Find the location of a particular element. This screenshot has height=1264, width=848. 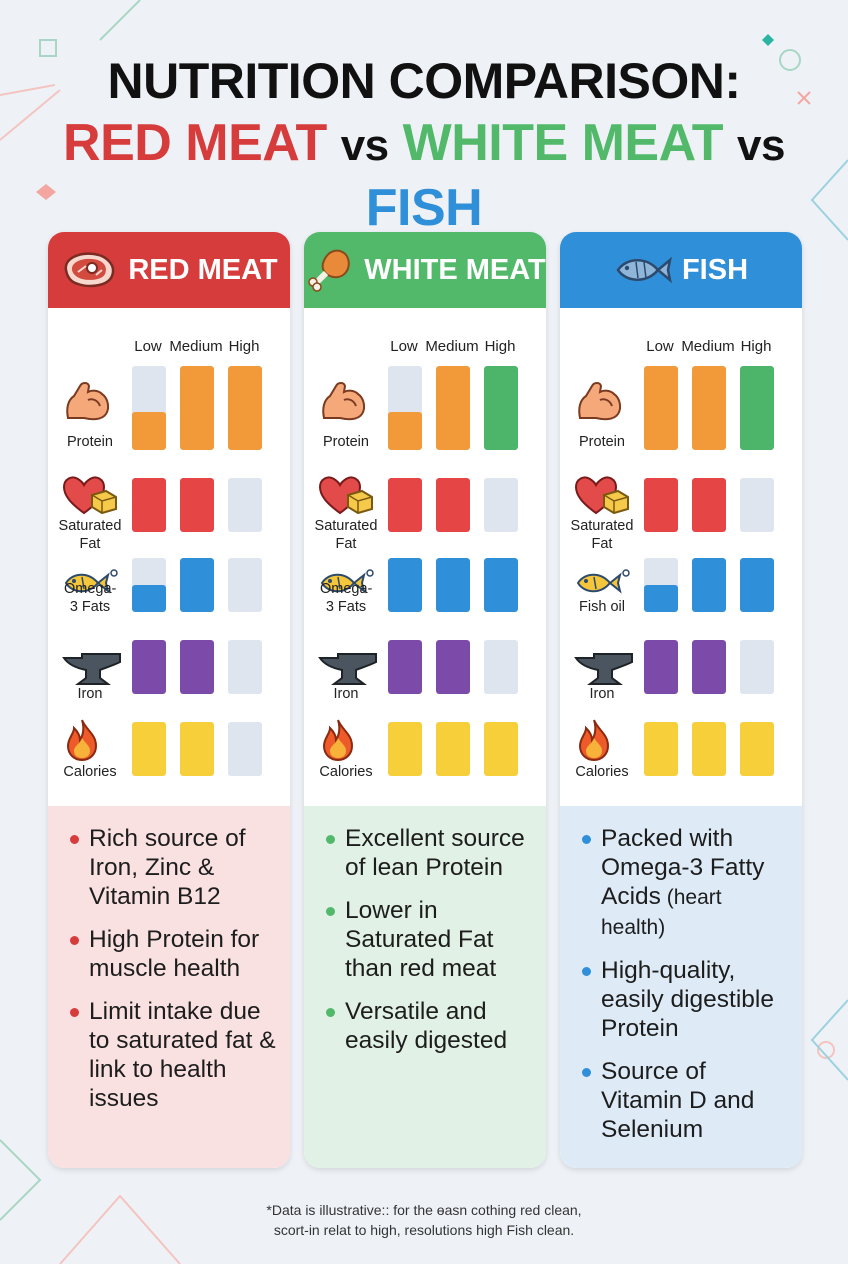

subtitle-fish: FISH is located at coordinates (424, 208).